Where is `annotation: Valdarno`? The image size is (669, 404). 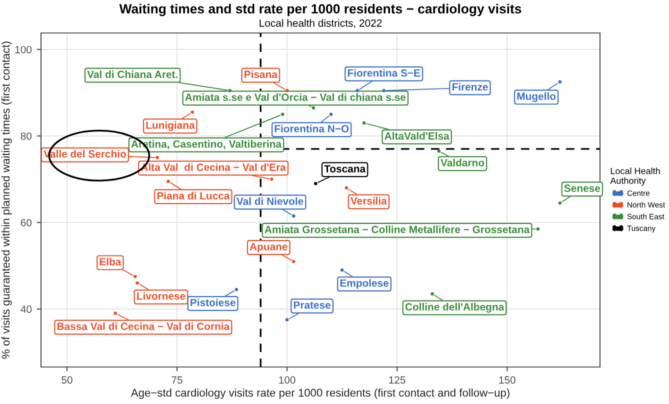 annotation: Valdarno is located at coordinates (462, 162).